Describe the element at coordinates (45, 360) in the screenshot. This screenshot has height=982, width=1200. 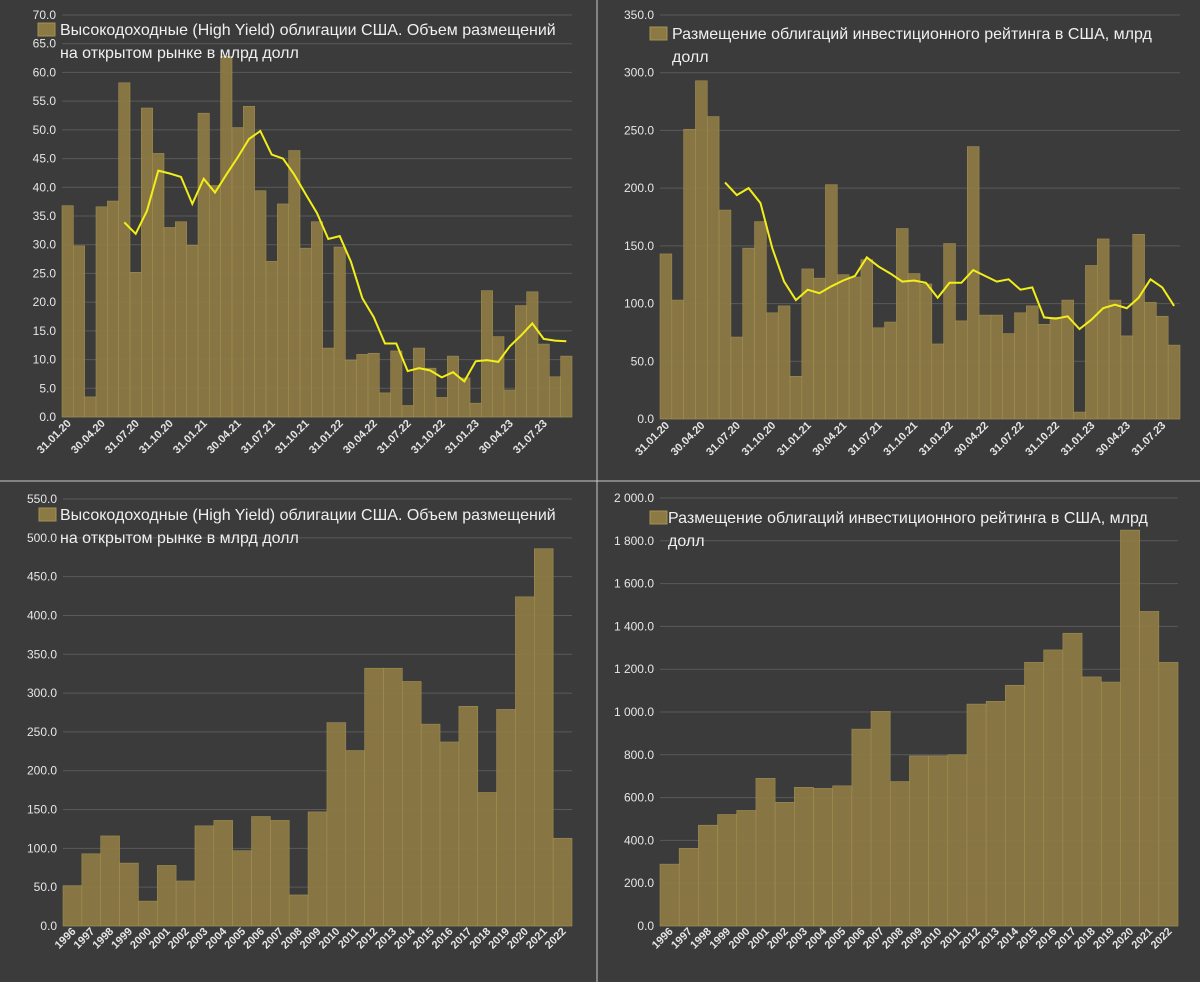
I see `y-tick-label: 10.0` at that location.